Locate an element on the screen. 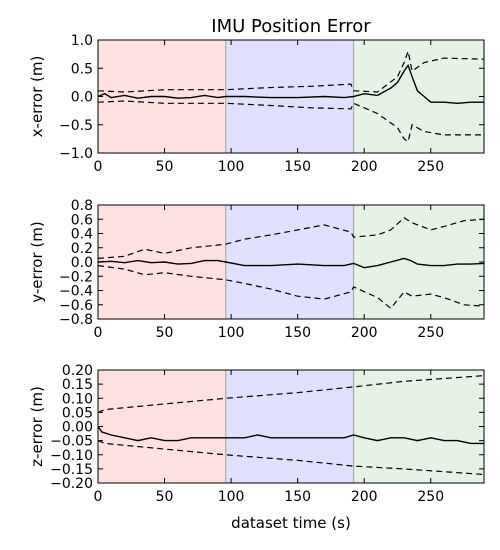 This screenshot has height=550, width=500. x-axis-label: dataset time (s) is located at coordinates (291, 523).